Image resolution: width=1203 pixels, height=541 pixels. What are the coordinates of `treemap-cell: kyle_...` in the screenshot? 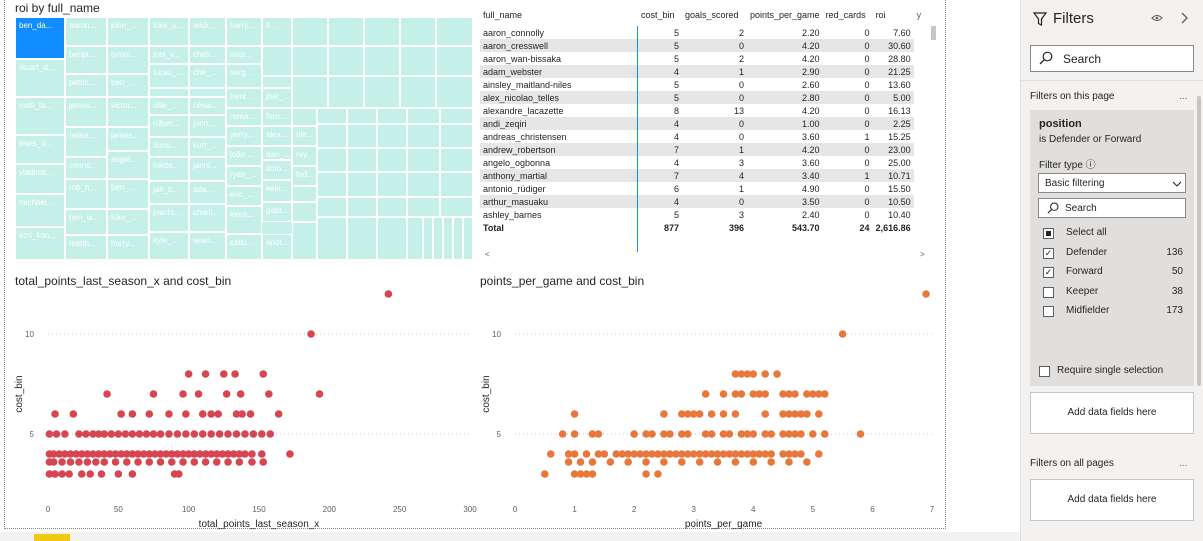 It's located at (169, 246).